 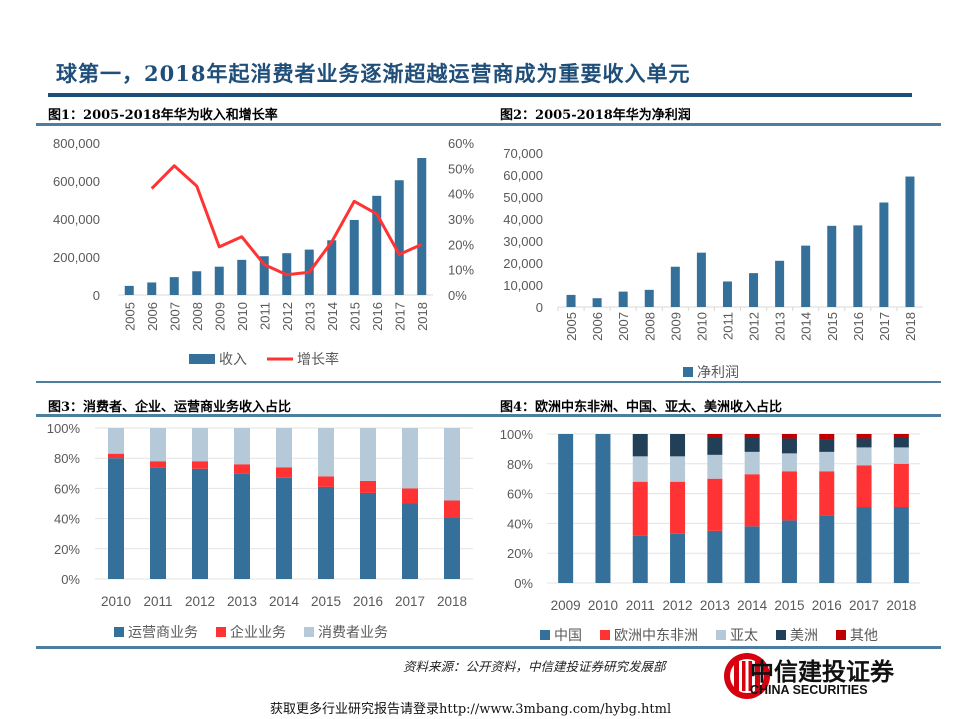 I want to click on page-title: 球第一，2018年起消费者业务逐渐超越运营商成为重要收入单元, so click(x=373, y=73).